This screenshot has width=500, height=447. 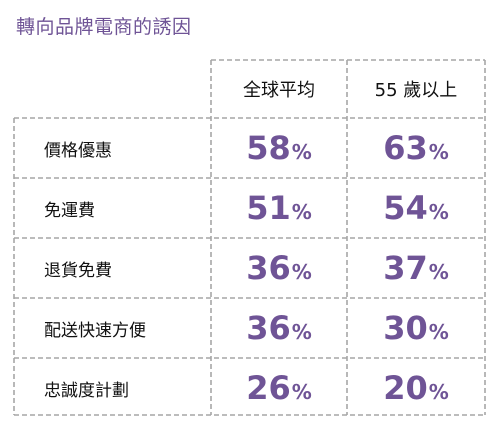 What do you see at coordinates (405, 268) in the screenshot?
I see `value-number: 37` at bounding box center [405, 268].